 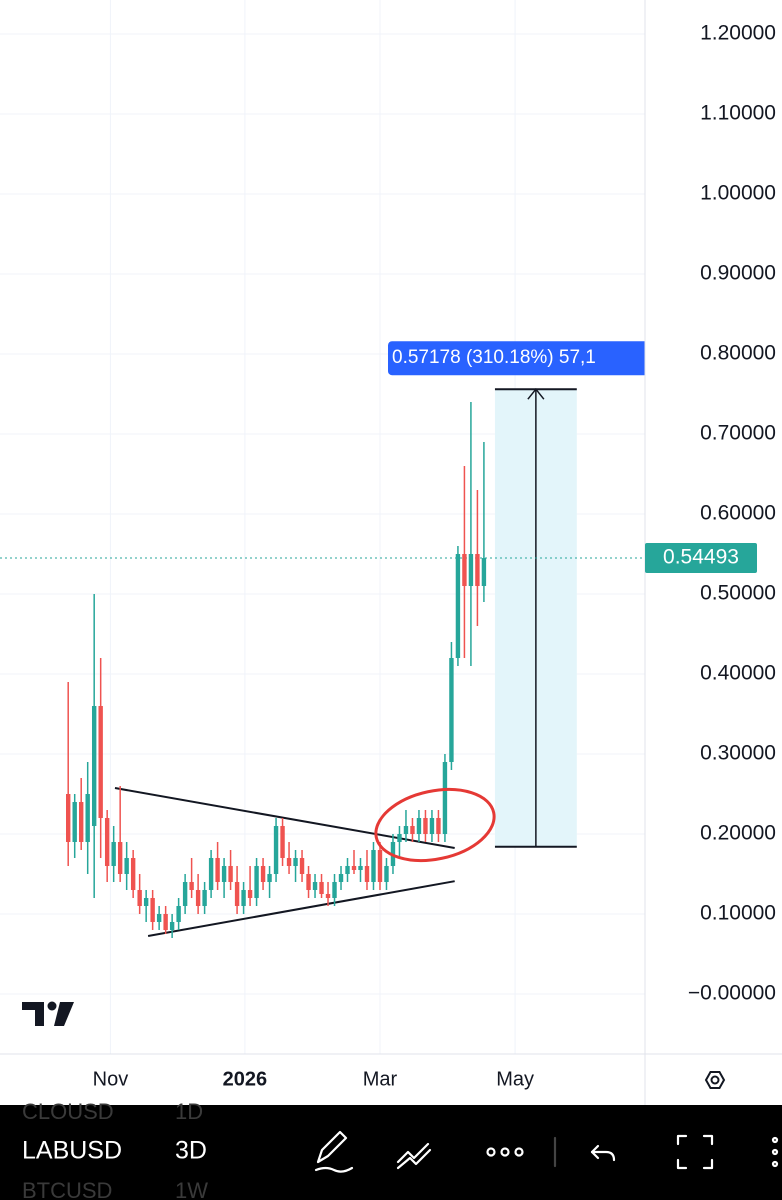 What do you see at coordinates (111, 1079) in the screenshot?
I see `x-tick-label: Nov` at bounding box center [111, 1079].